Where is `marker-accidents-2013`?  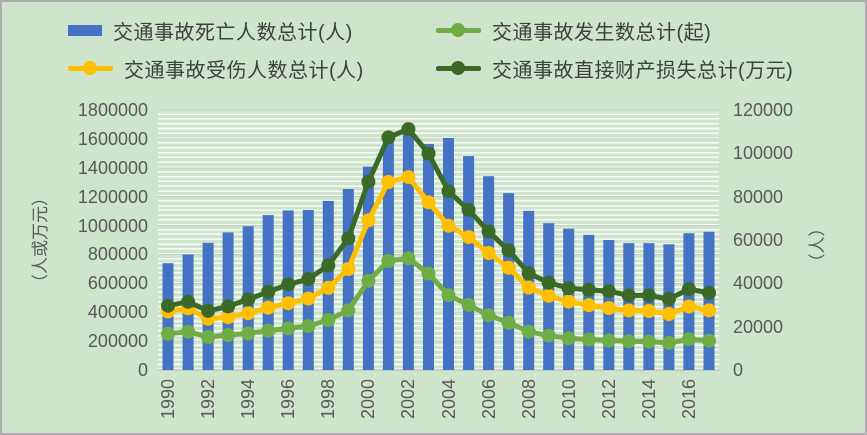 marker-accidents-2013 is located at coordinates (628, 341).